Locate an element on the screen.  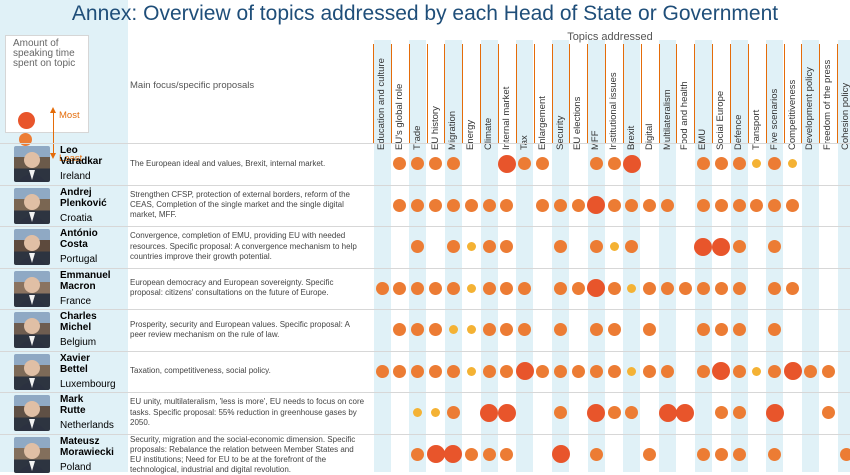
dot-bettel-migration is located at coordinates (453, 371).